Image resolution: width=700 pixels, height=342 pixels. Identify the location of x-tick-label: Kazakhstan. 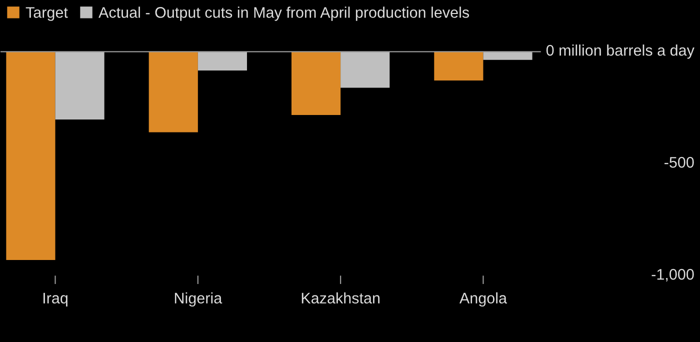
(341, 298).